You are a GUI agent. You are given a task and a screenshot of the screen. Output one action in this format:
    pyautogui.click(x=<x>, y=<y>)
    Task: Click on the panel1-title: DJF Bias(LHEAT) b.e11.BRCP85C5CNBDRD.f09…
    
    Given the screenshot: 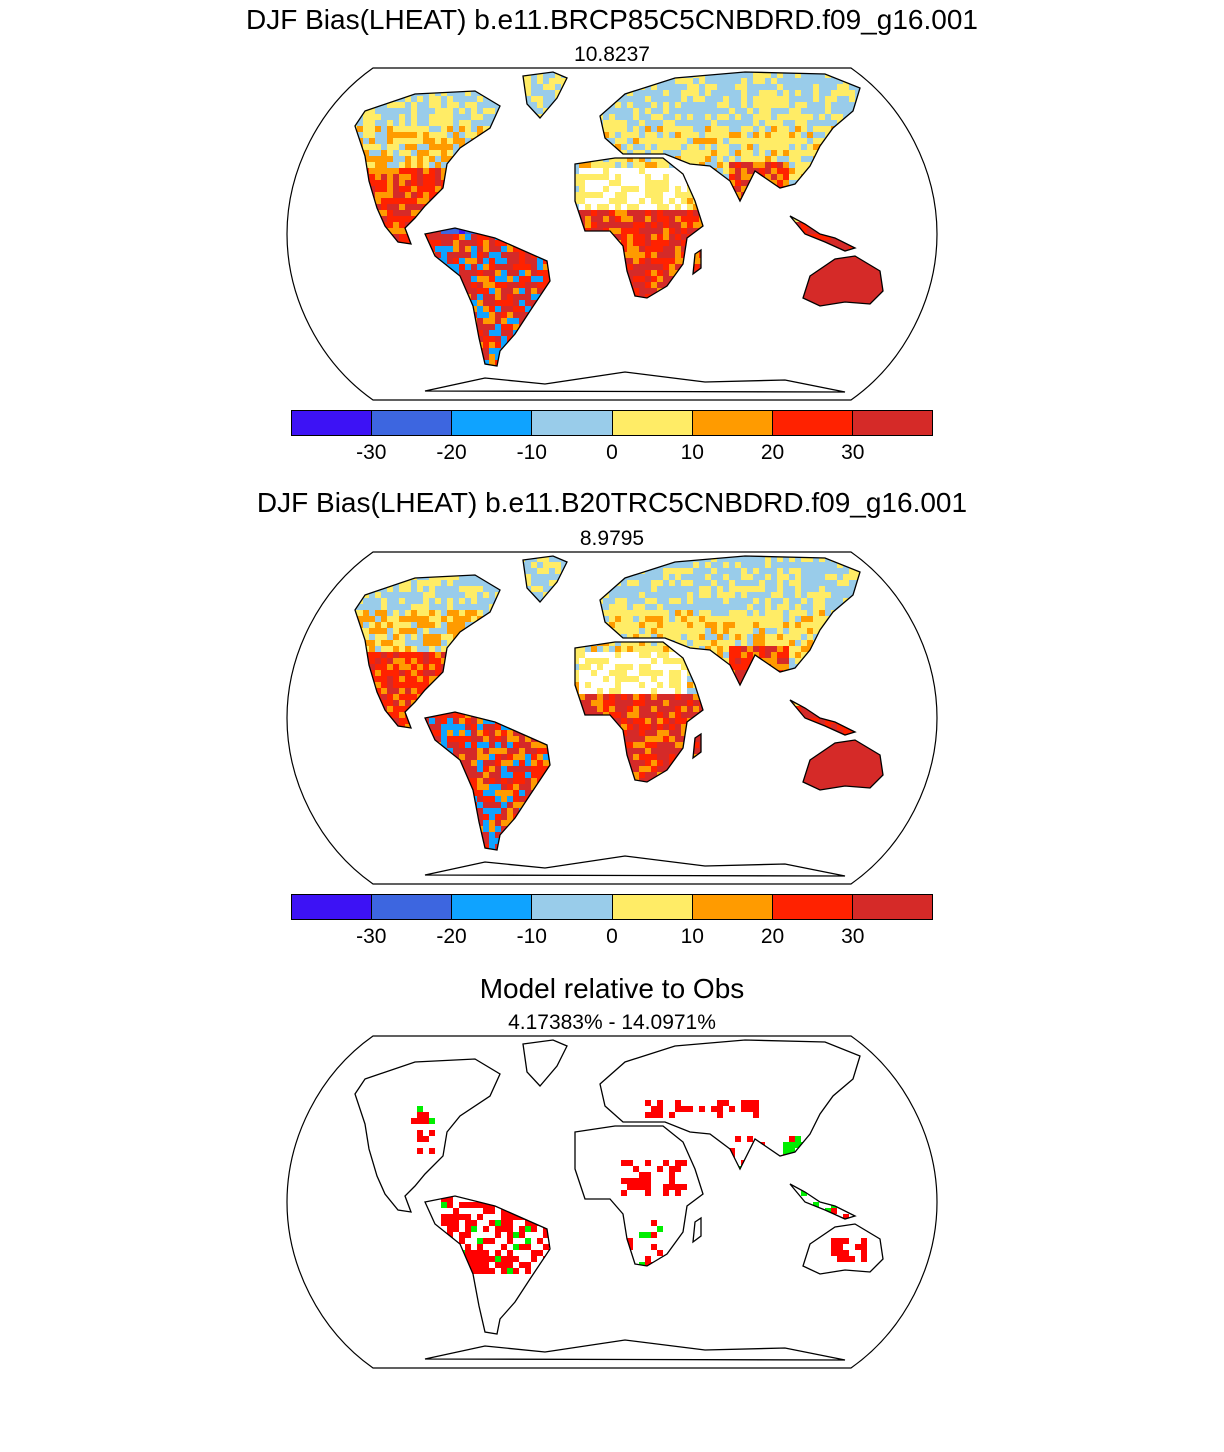 What is the action you would take?
    pyautogui.click(x=612, y=19)
    